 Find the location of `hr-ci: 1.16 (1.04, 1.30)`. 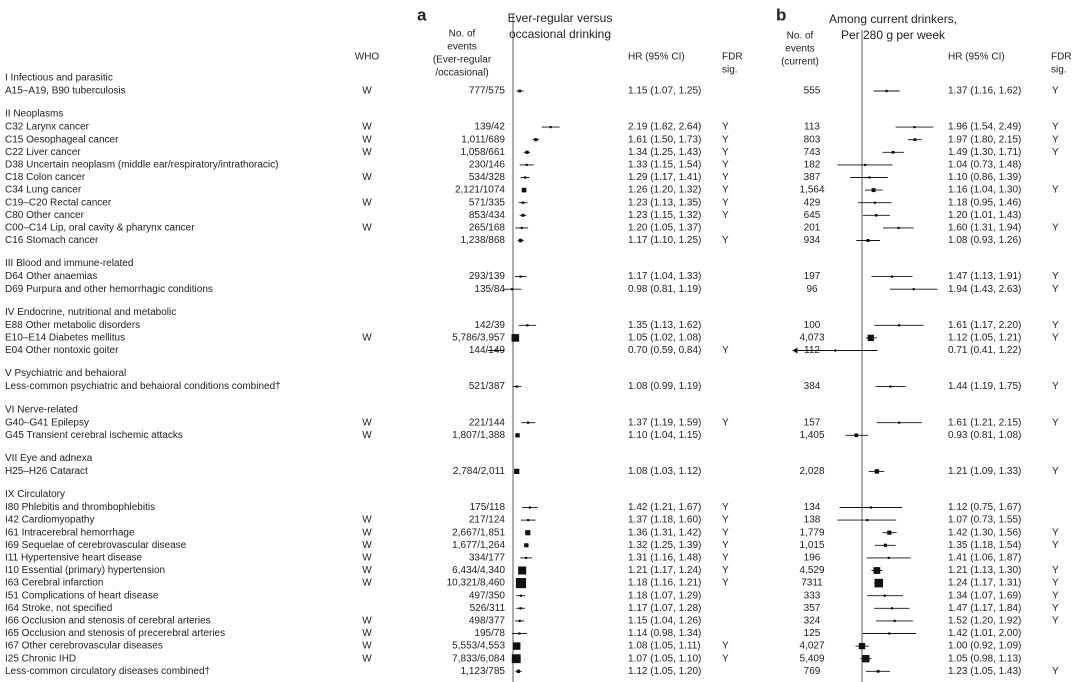

hr-ci: 1.16 (1.04, 1.30) is located at coordinates (984, 190).